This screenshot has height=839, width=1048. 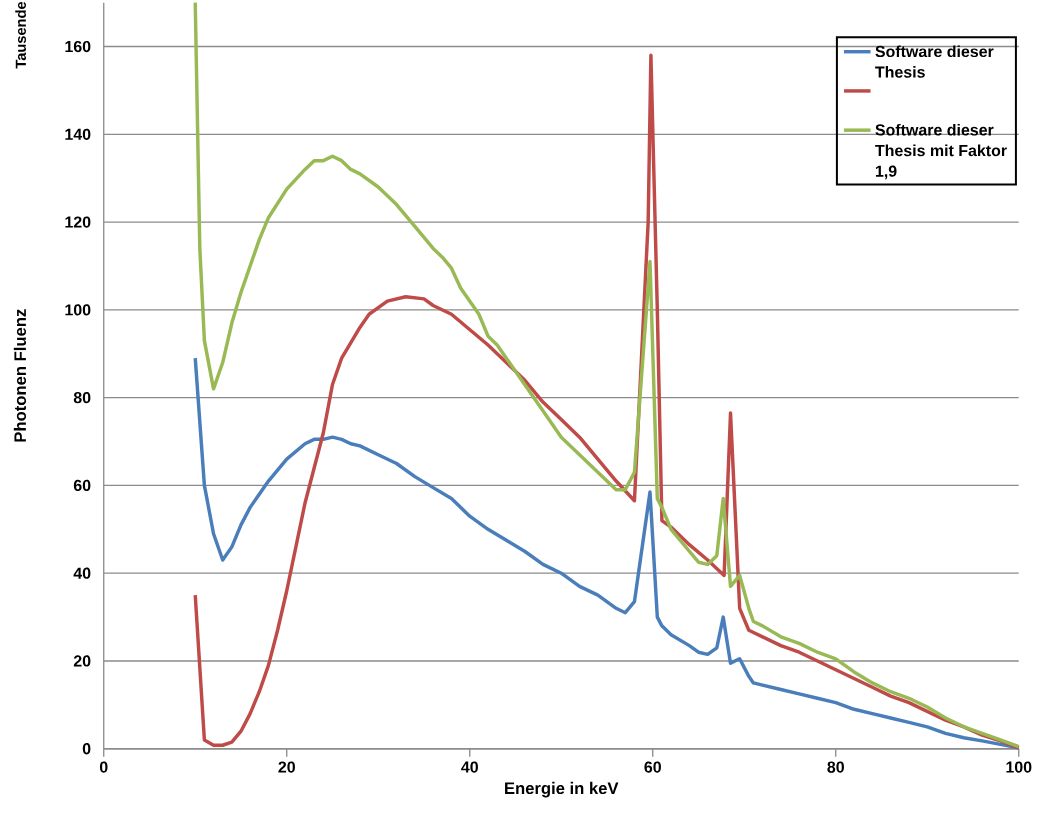 I want to click on y-tick-label: 120, so click(x=78, y=222).